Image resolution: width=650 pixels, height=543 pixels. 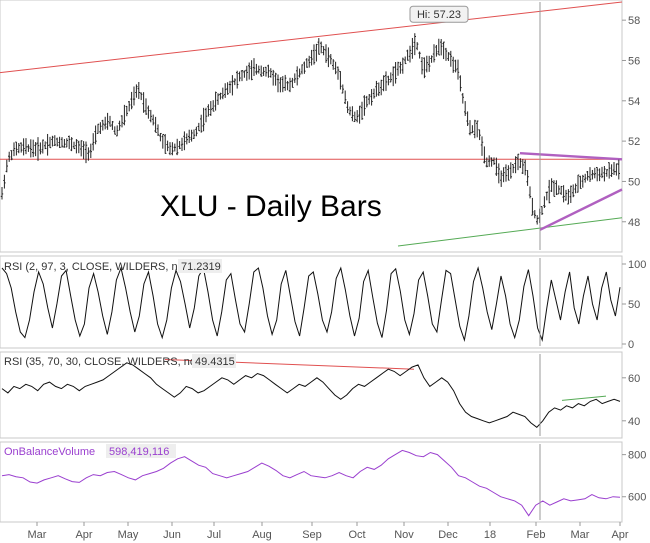 What do you see at coordinates (637, 265) in the screenshot?
I see `y-tick-label: 100` at bounding box center [637, 265].